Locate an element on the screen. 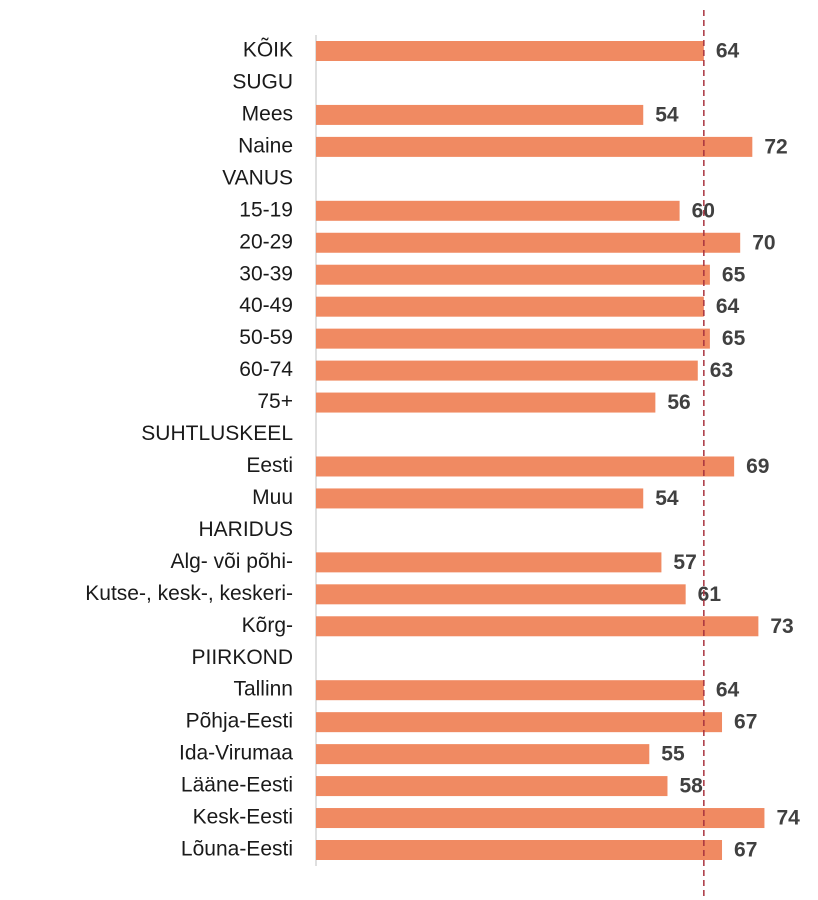 The width and height of the screenshot is (818, 900). value-label: 63 is located at coordinates (721, 370).